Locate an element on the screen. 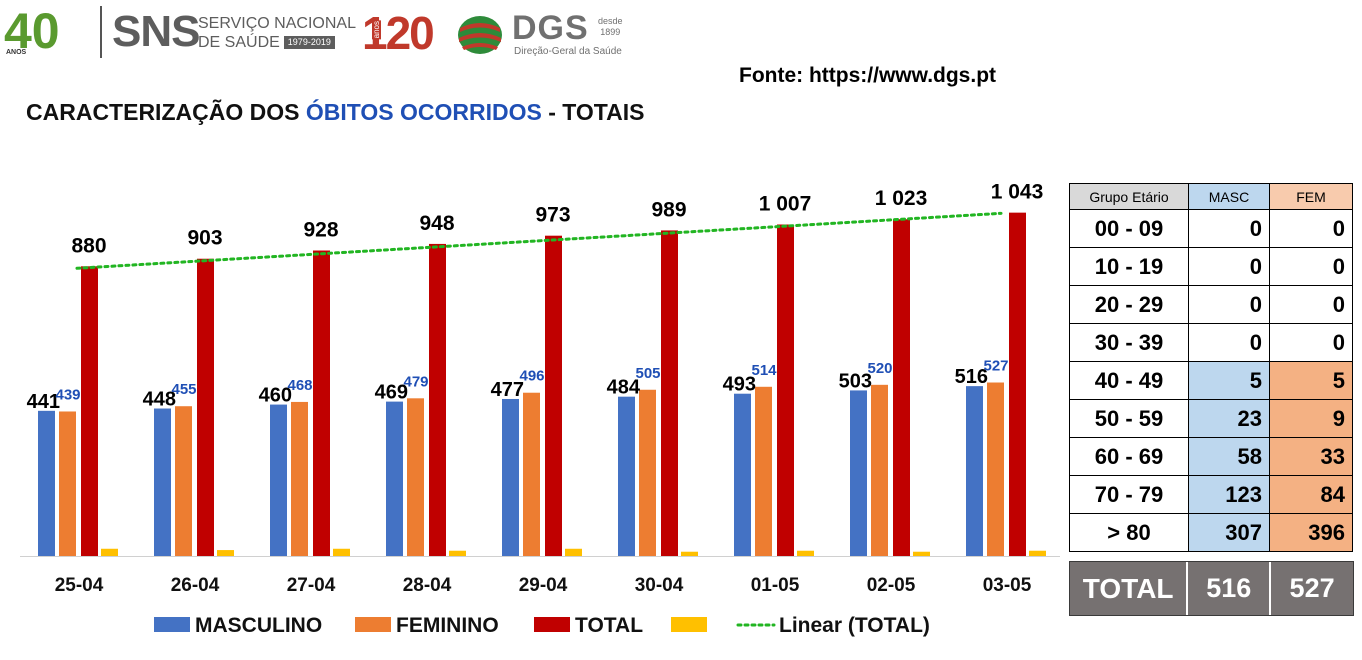 Image resolution: width=1362 pixels, height=660 pixels. masculino-data-label: 516 is located at coordinates (971, 377).